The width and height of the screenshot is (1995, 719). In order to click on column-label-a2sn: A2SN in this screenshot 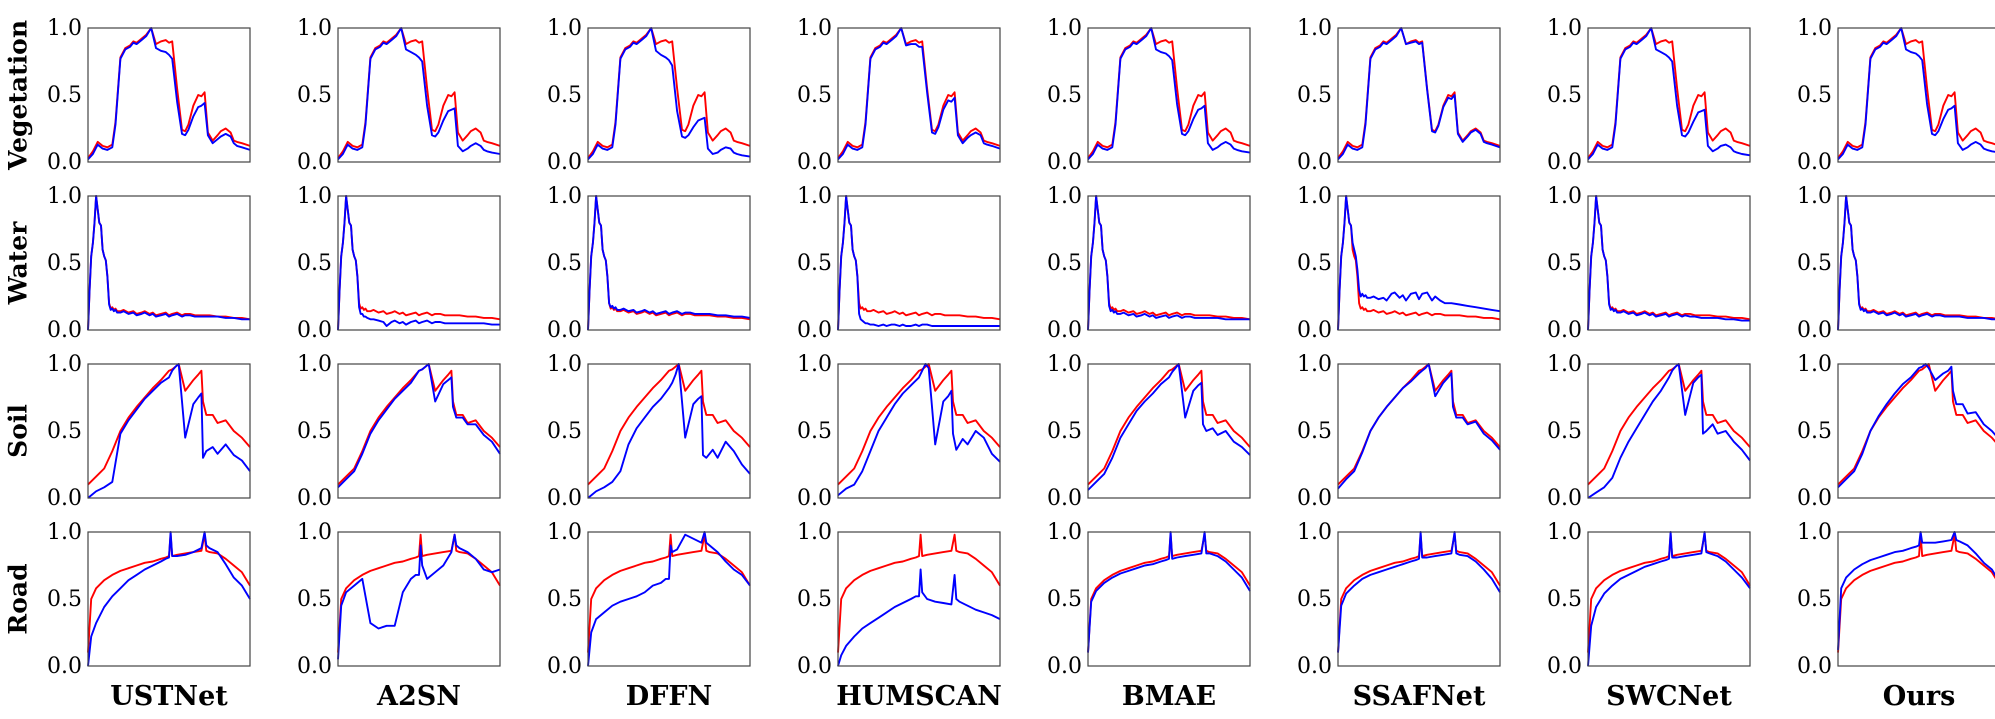, I will do `click(418, 696)`.